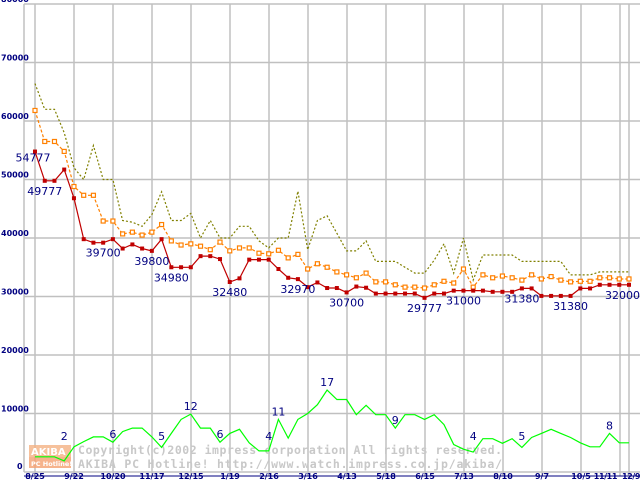  Describe the element at coordinates (581, 476) in the screenshot. I see `x-tick-label: 10/5` at that location.